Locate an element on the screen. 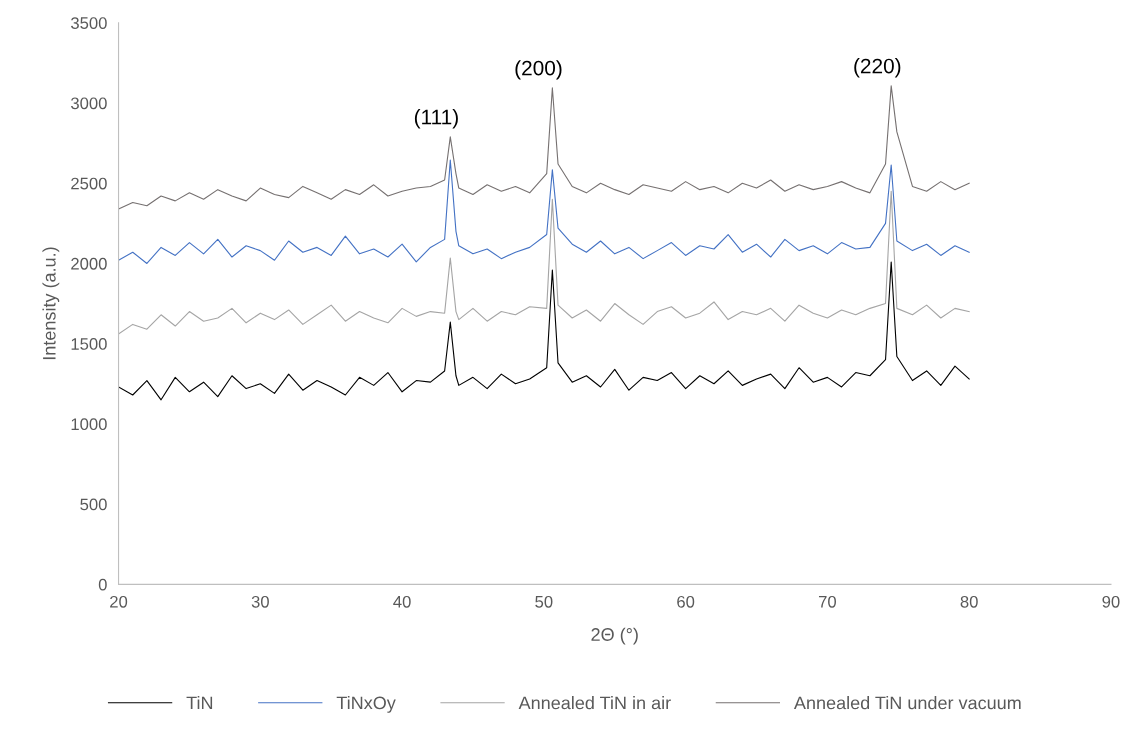 The image size is (1129, 735). annotation: (220) is located at coordinates (877, 68).